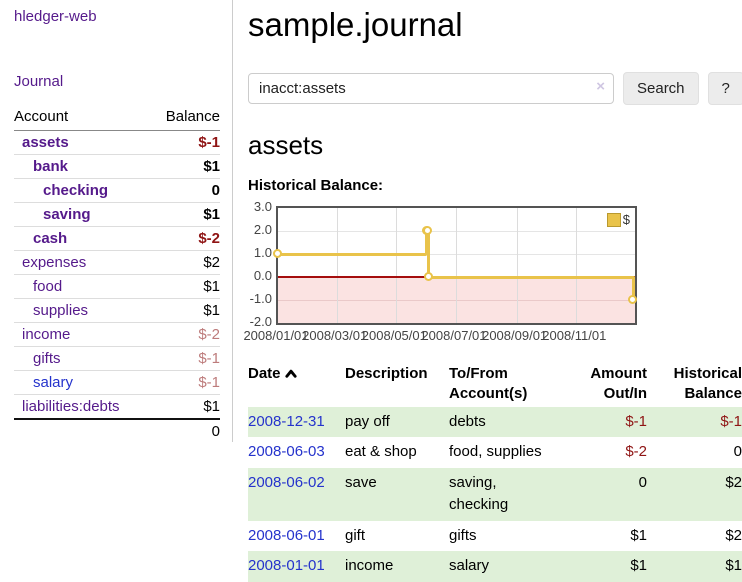 Image resolution: width=742 pixels, height=582 pixels. What do you see at coordinates (316, 185) in the screenshot?
I see `historical-balance-label: Historical Balance:` at bounding box center [316, 185].